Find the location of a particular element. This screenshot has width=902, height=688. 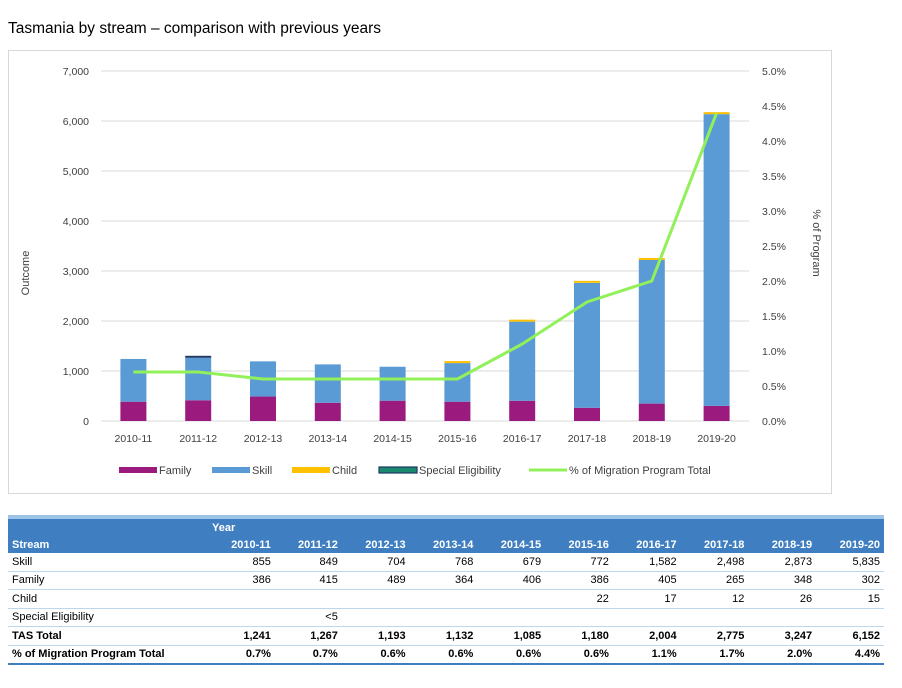

header-year-cell: 2011-12 is located at coordinates (318, 544).